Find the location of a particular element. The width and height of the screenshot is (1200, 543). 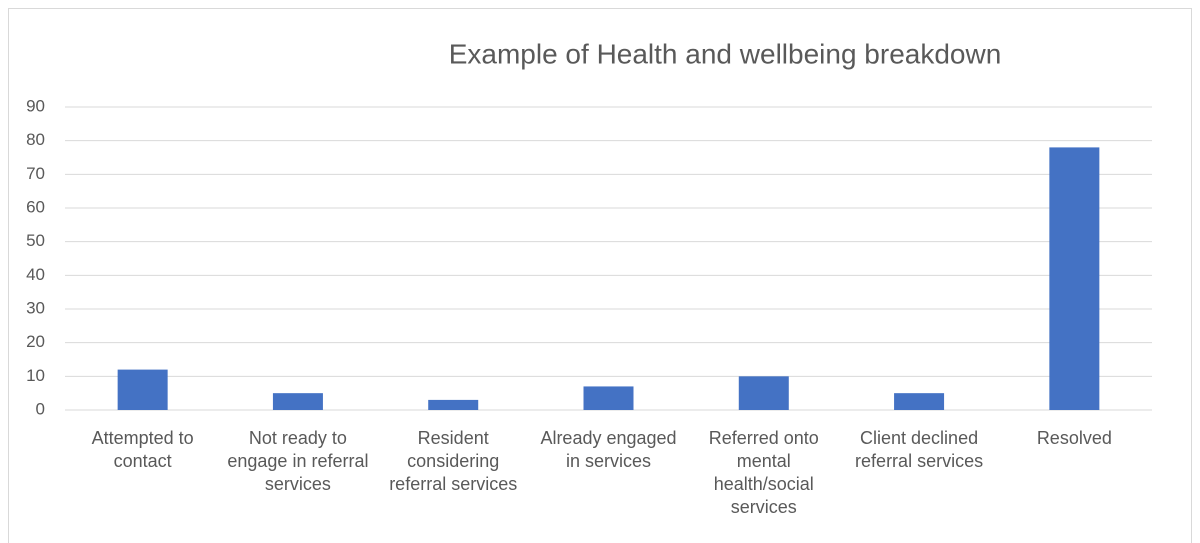

x-tick-label: Resolved is located at coordinates (1074, 438).